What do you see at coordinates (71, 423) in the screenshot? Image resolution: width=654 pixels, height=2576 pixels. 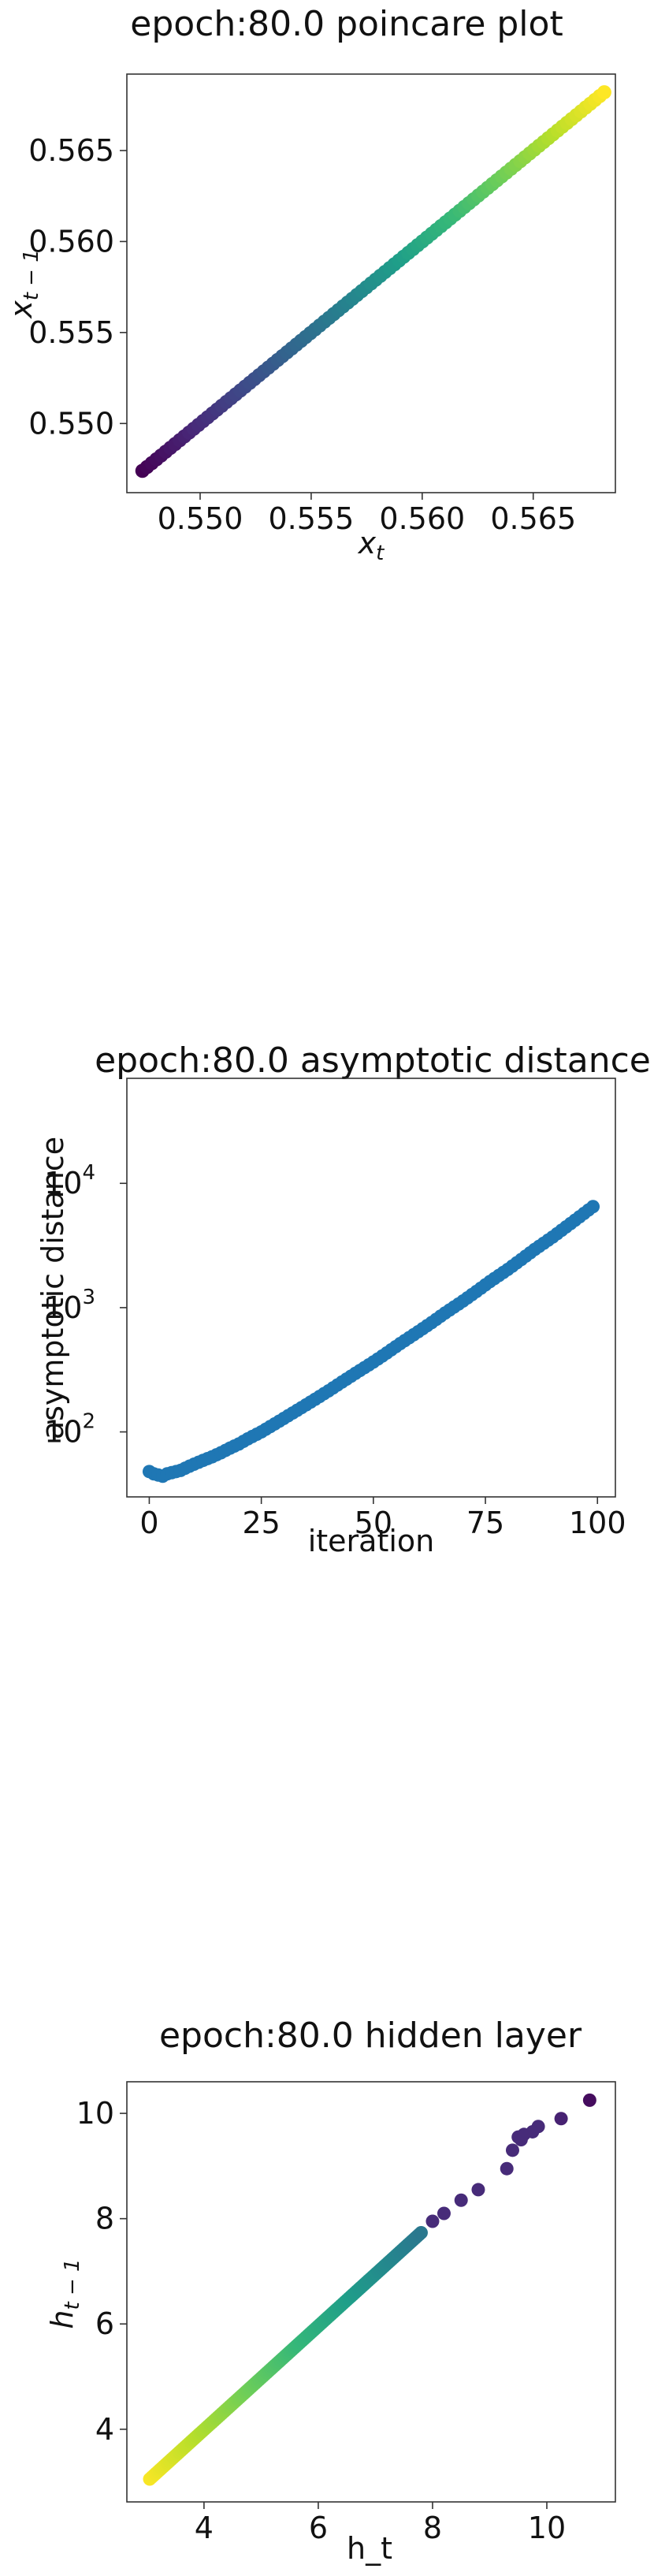 I see `poincare-ytick-label: 0.550` at bounding box center [71, 423].